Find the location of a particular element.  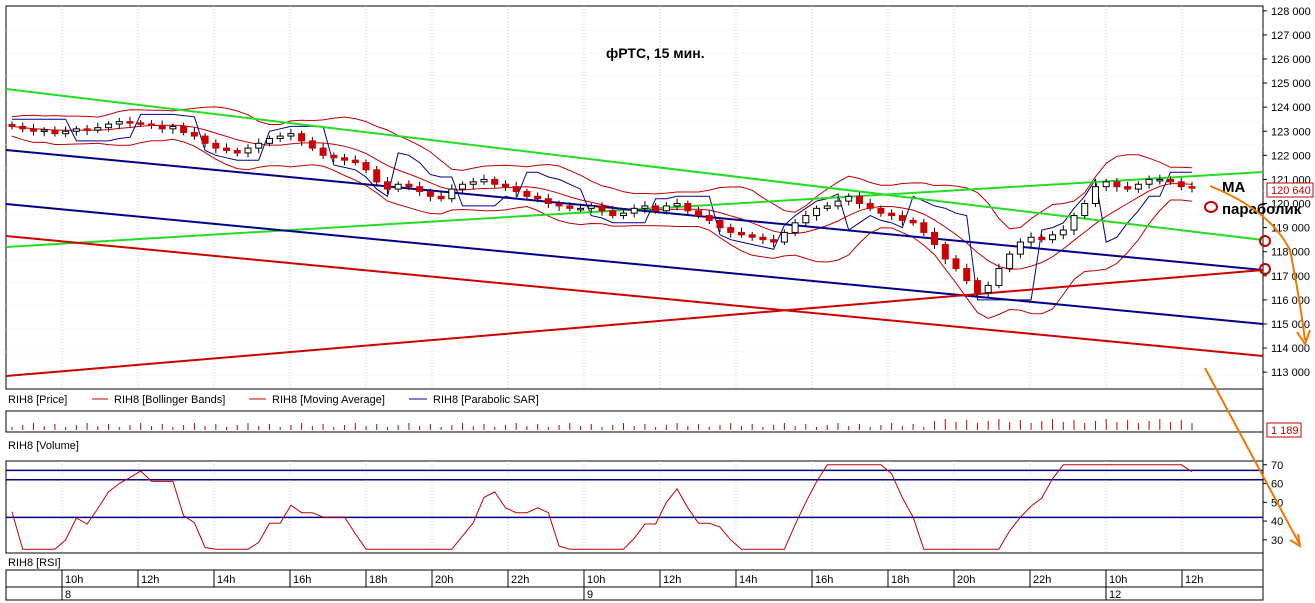

time-tick-label: 16h is located at coordinates (824, 580).